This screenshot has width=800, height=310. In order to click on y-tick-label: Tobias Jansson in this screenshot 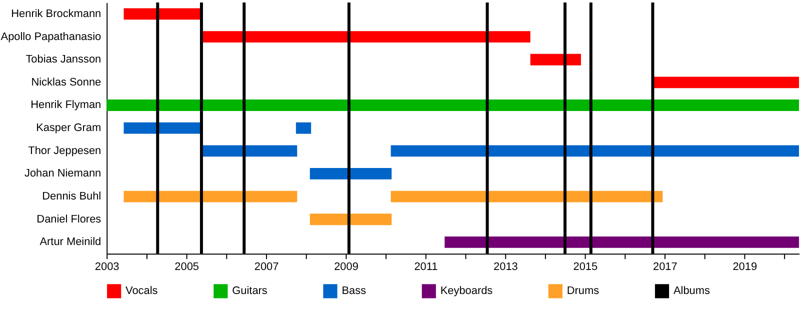, I will do `click(64, 60)`.